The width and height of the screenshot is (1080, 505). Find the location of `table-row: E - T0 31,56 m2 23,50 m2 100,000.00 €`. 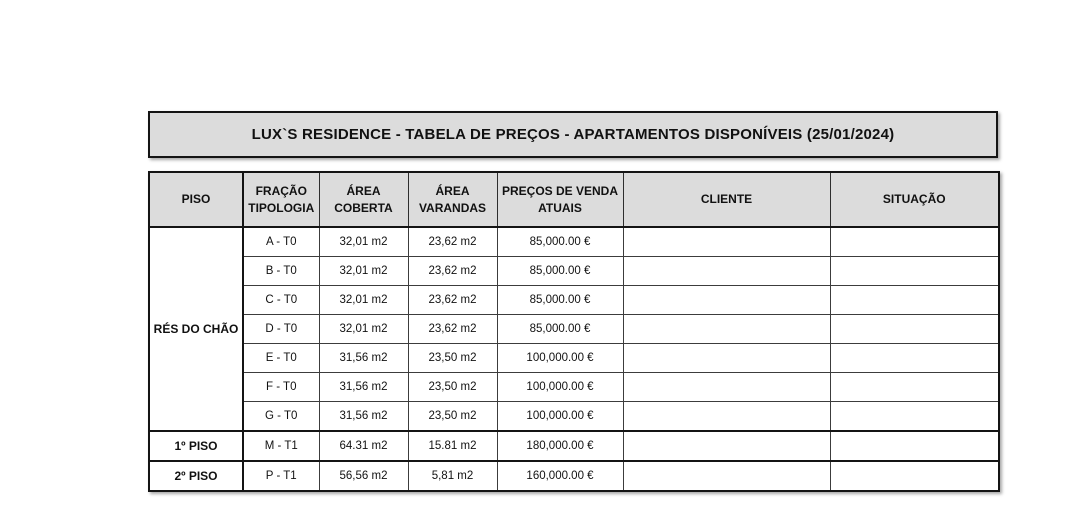

table-row: E - T0 31,56 m2 23,50 m2 100,000.00 € is located at coordinates (574, 358).